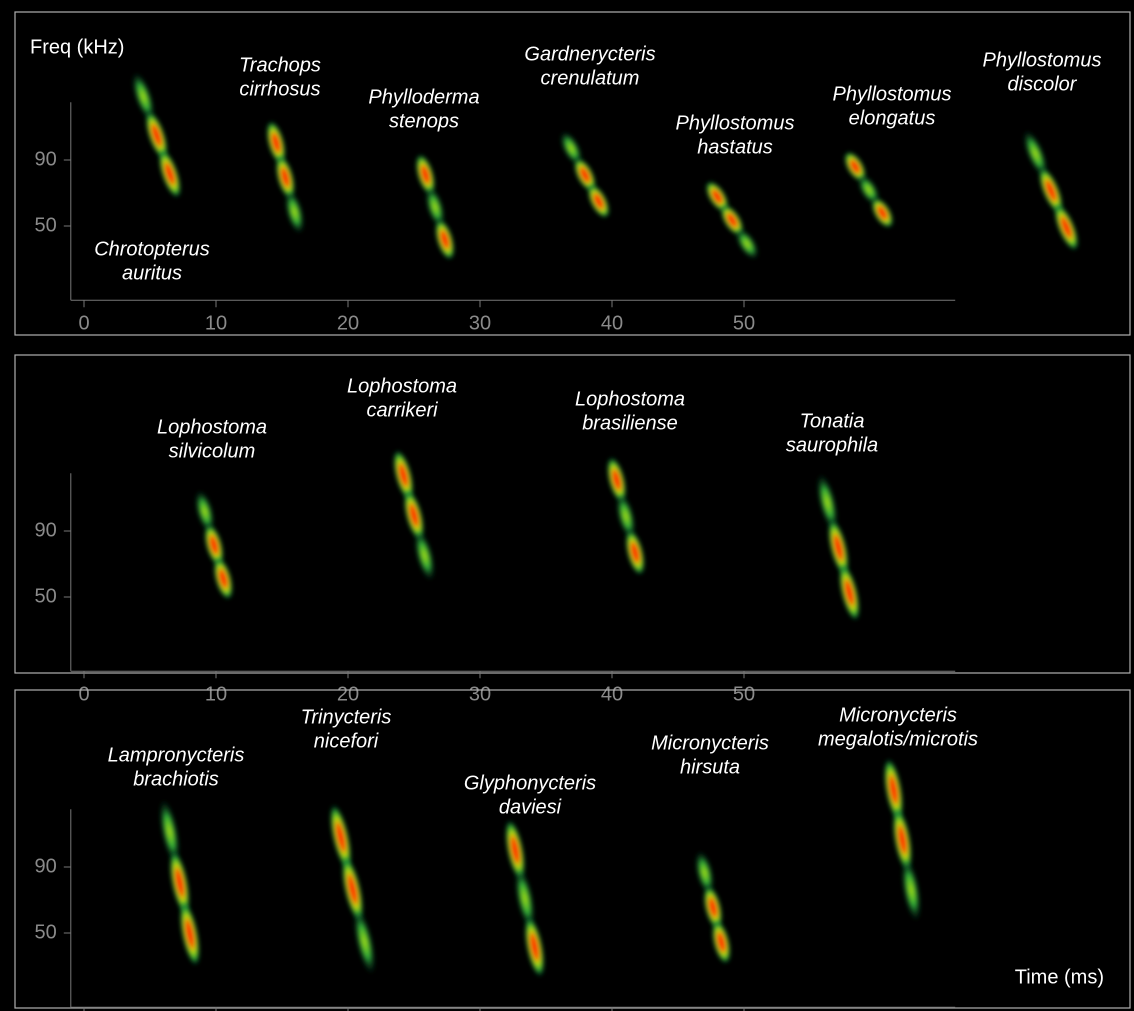 The image size is (1134, 1011). What do you see at coordinates (1043, 84) in the screenshot?
I see `species-label: discolor` at bounding box center [1043, 84].